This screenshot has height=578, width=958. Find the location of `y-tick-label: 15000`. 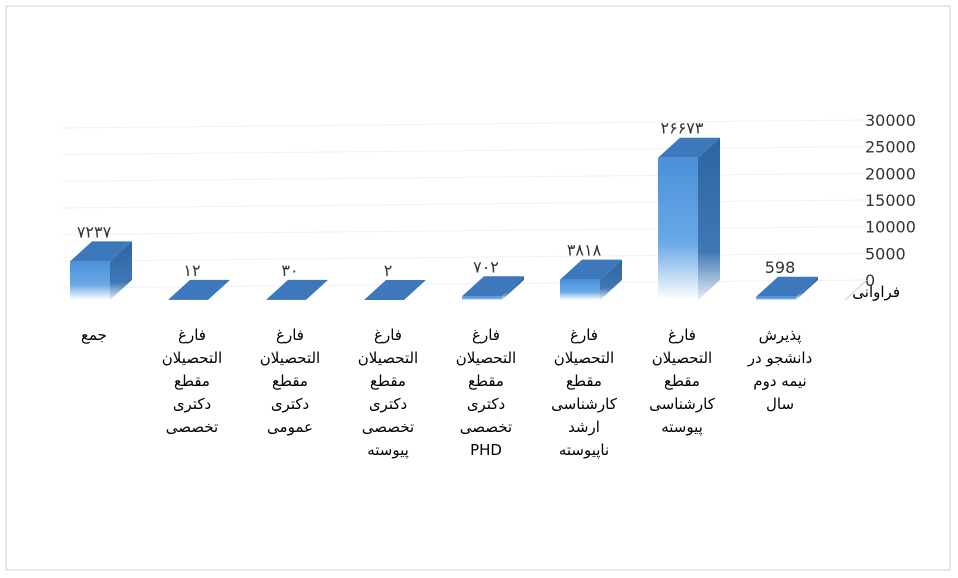

y-tick-label: 15000 is located at coordinates (890, 200).